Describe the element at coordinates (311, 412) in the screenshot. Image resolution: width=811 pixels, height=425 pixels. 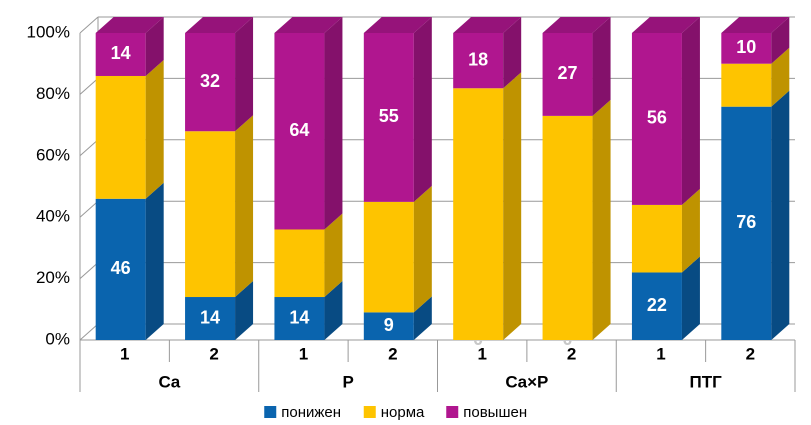
I see `legend-label: понижен` at that location.